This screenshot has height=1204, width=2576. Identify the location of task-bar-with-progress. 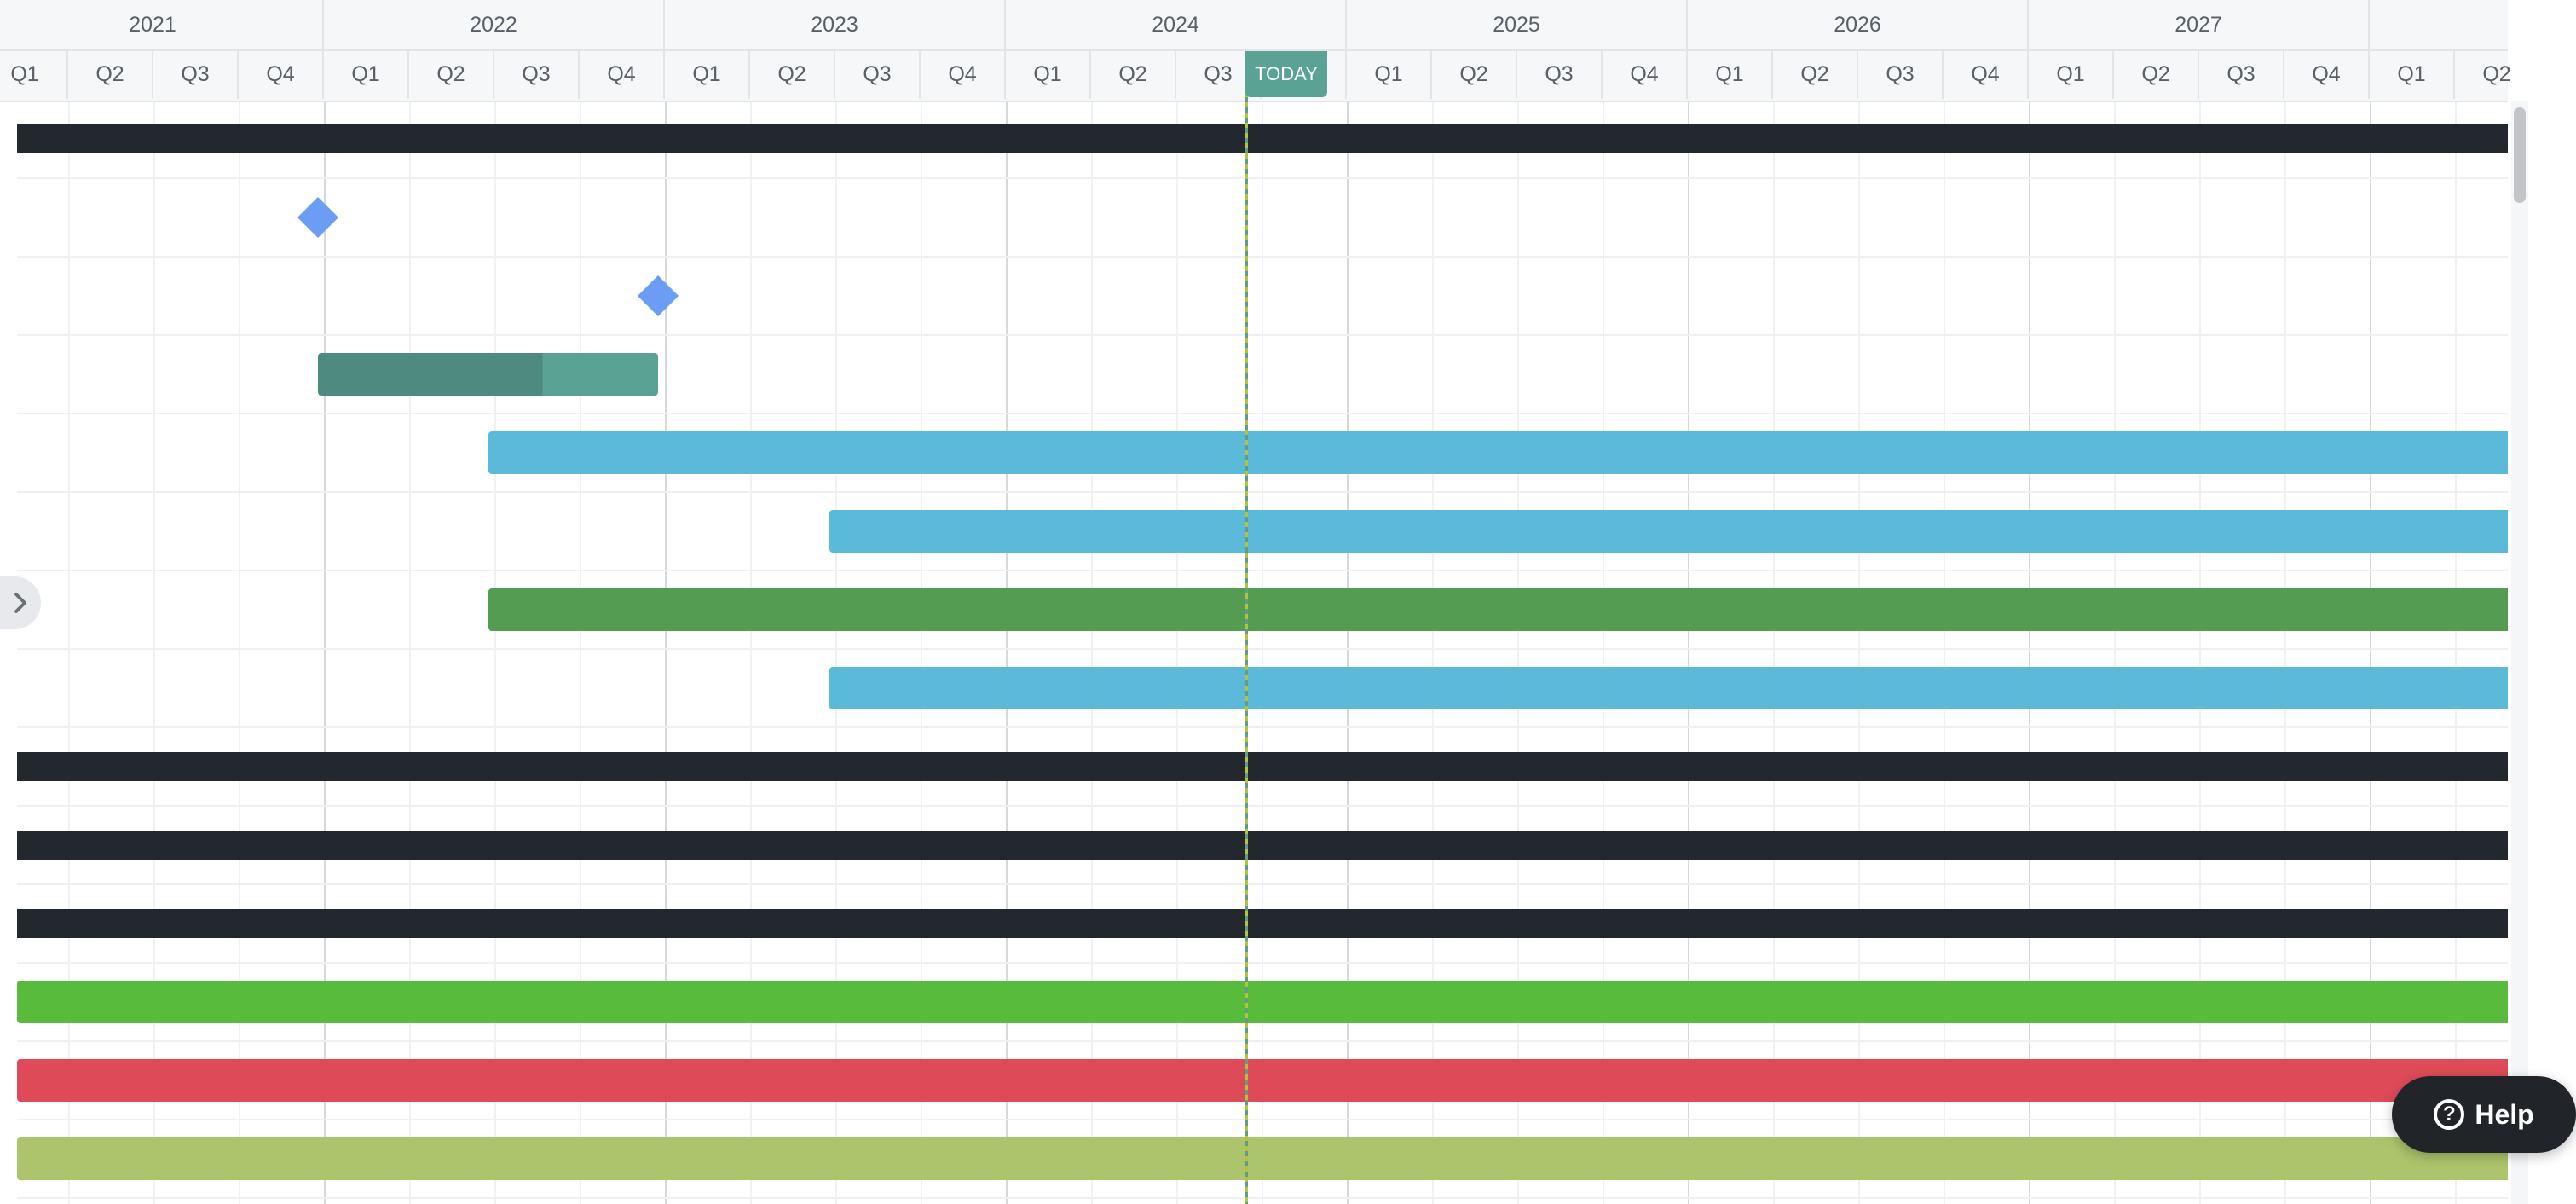
(488, 374).